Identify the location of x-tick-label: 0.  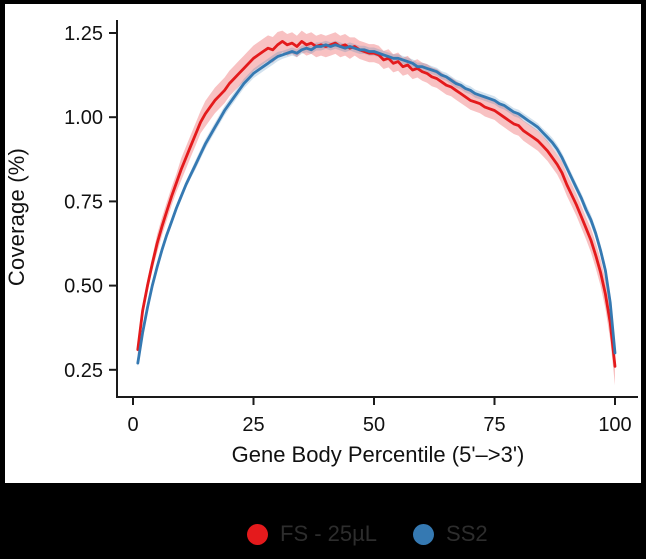
(132, 425).